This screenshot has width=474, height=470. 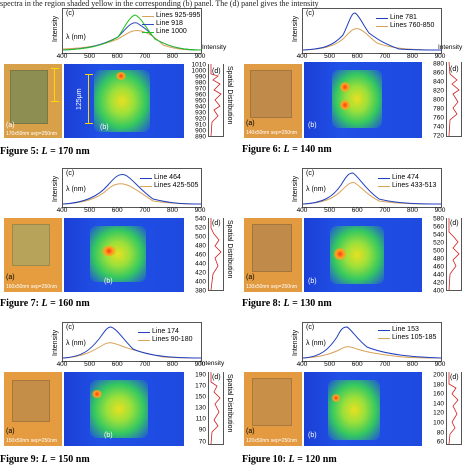 I want to click on y-tick: 140, so click(x=438, y=404).